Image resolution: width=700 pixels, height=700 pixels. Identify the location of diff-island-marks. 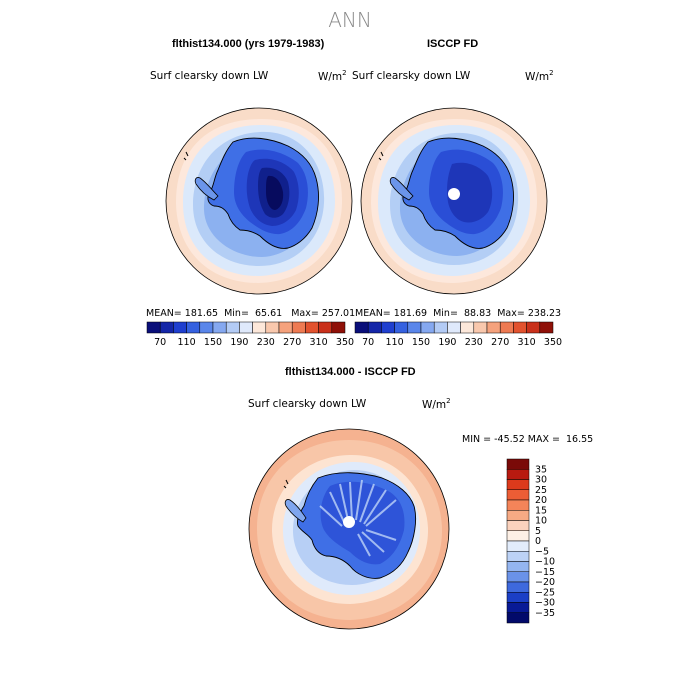
(286, 484).